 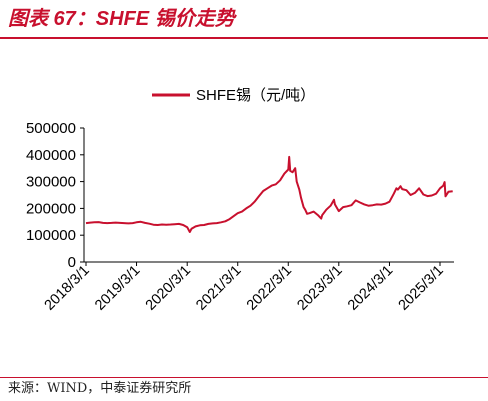 What do you see at coordinates (51, 235) in the screenshot?
I see `y-tick-label: 100000` at bounding box center [51, 235].